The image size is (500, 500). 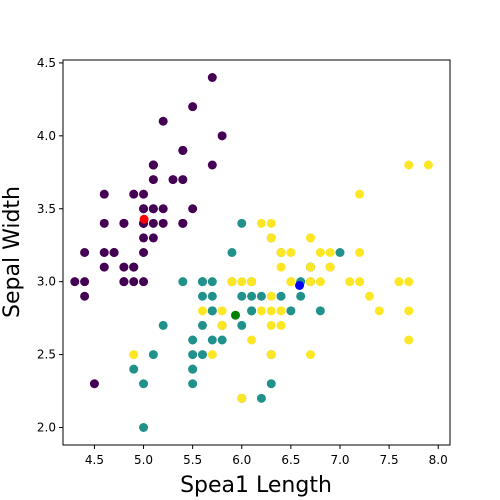 What do you see at coordinates (192, 460) in the screenshot?
I see `x-tick-label: 5.5` at bounding box center [192, 460].